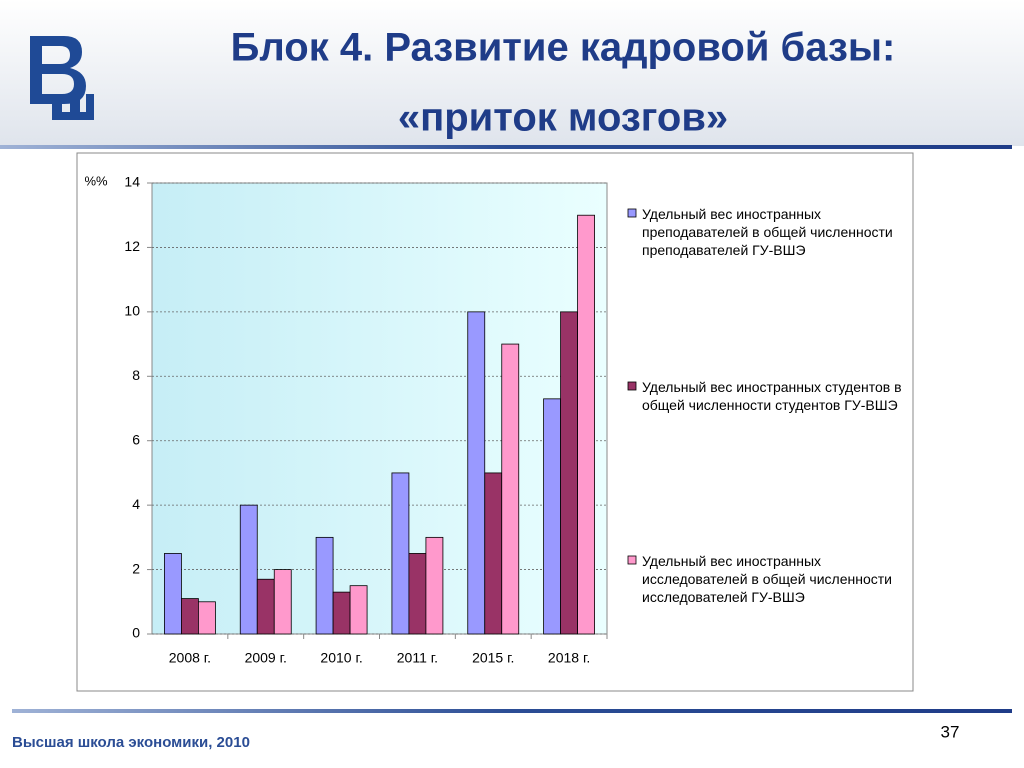 This screenshot has width=1024, height=768. I want to click on y-axis-label: %%, so click(96, 180).